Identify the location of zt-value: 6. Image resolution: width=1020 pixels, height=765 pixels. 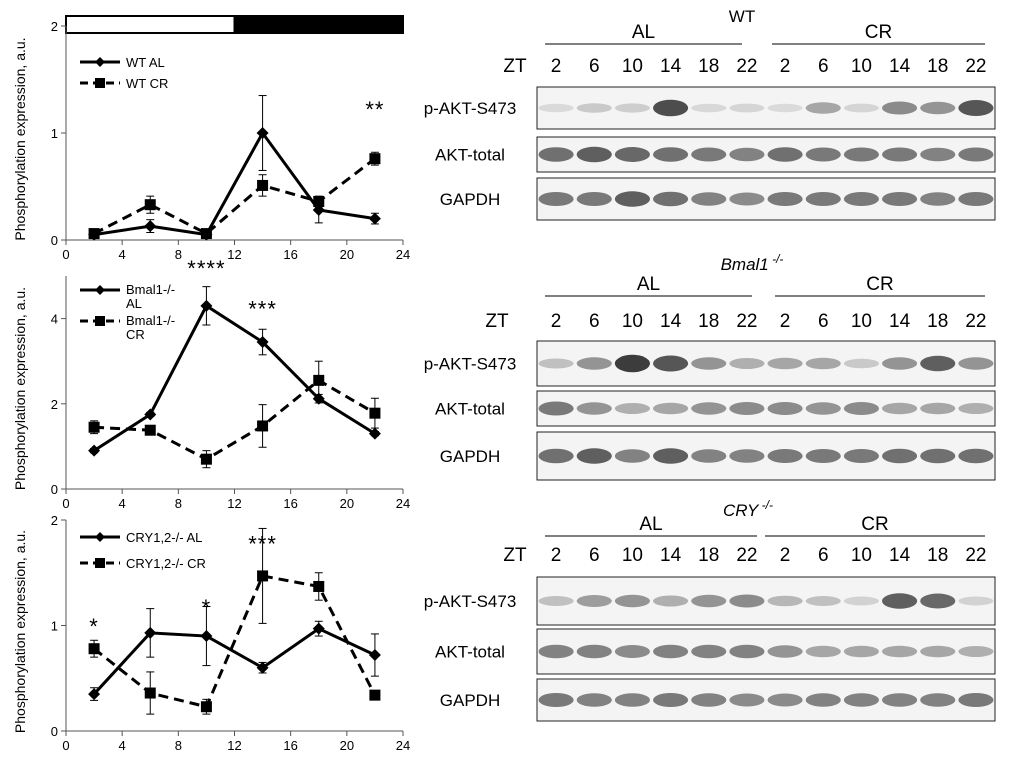
(823, 555).